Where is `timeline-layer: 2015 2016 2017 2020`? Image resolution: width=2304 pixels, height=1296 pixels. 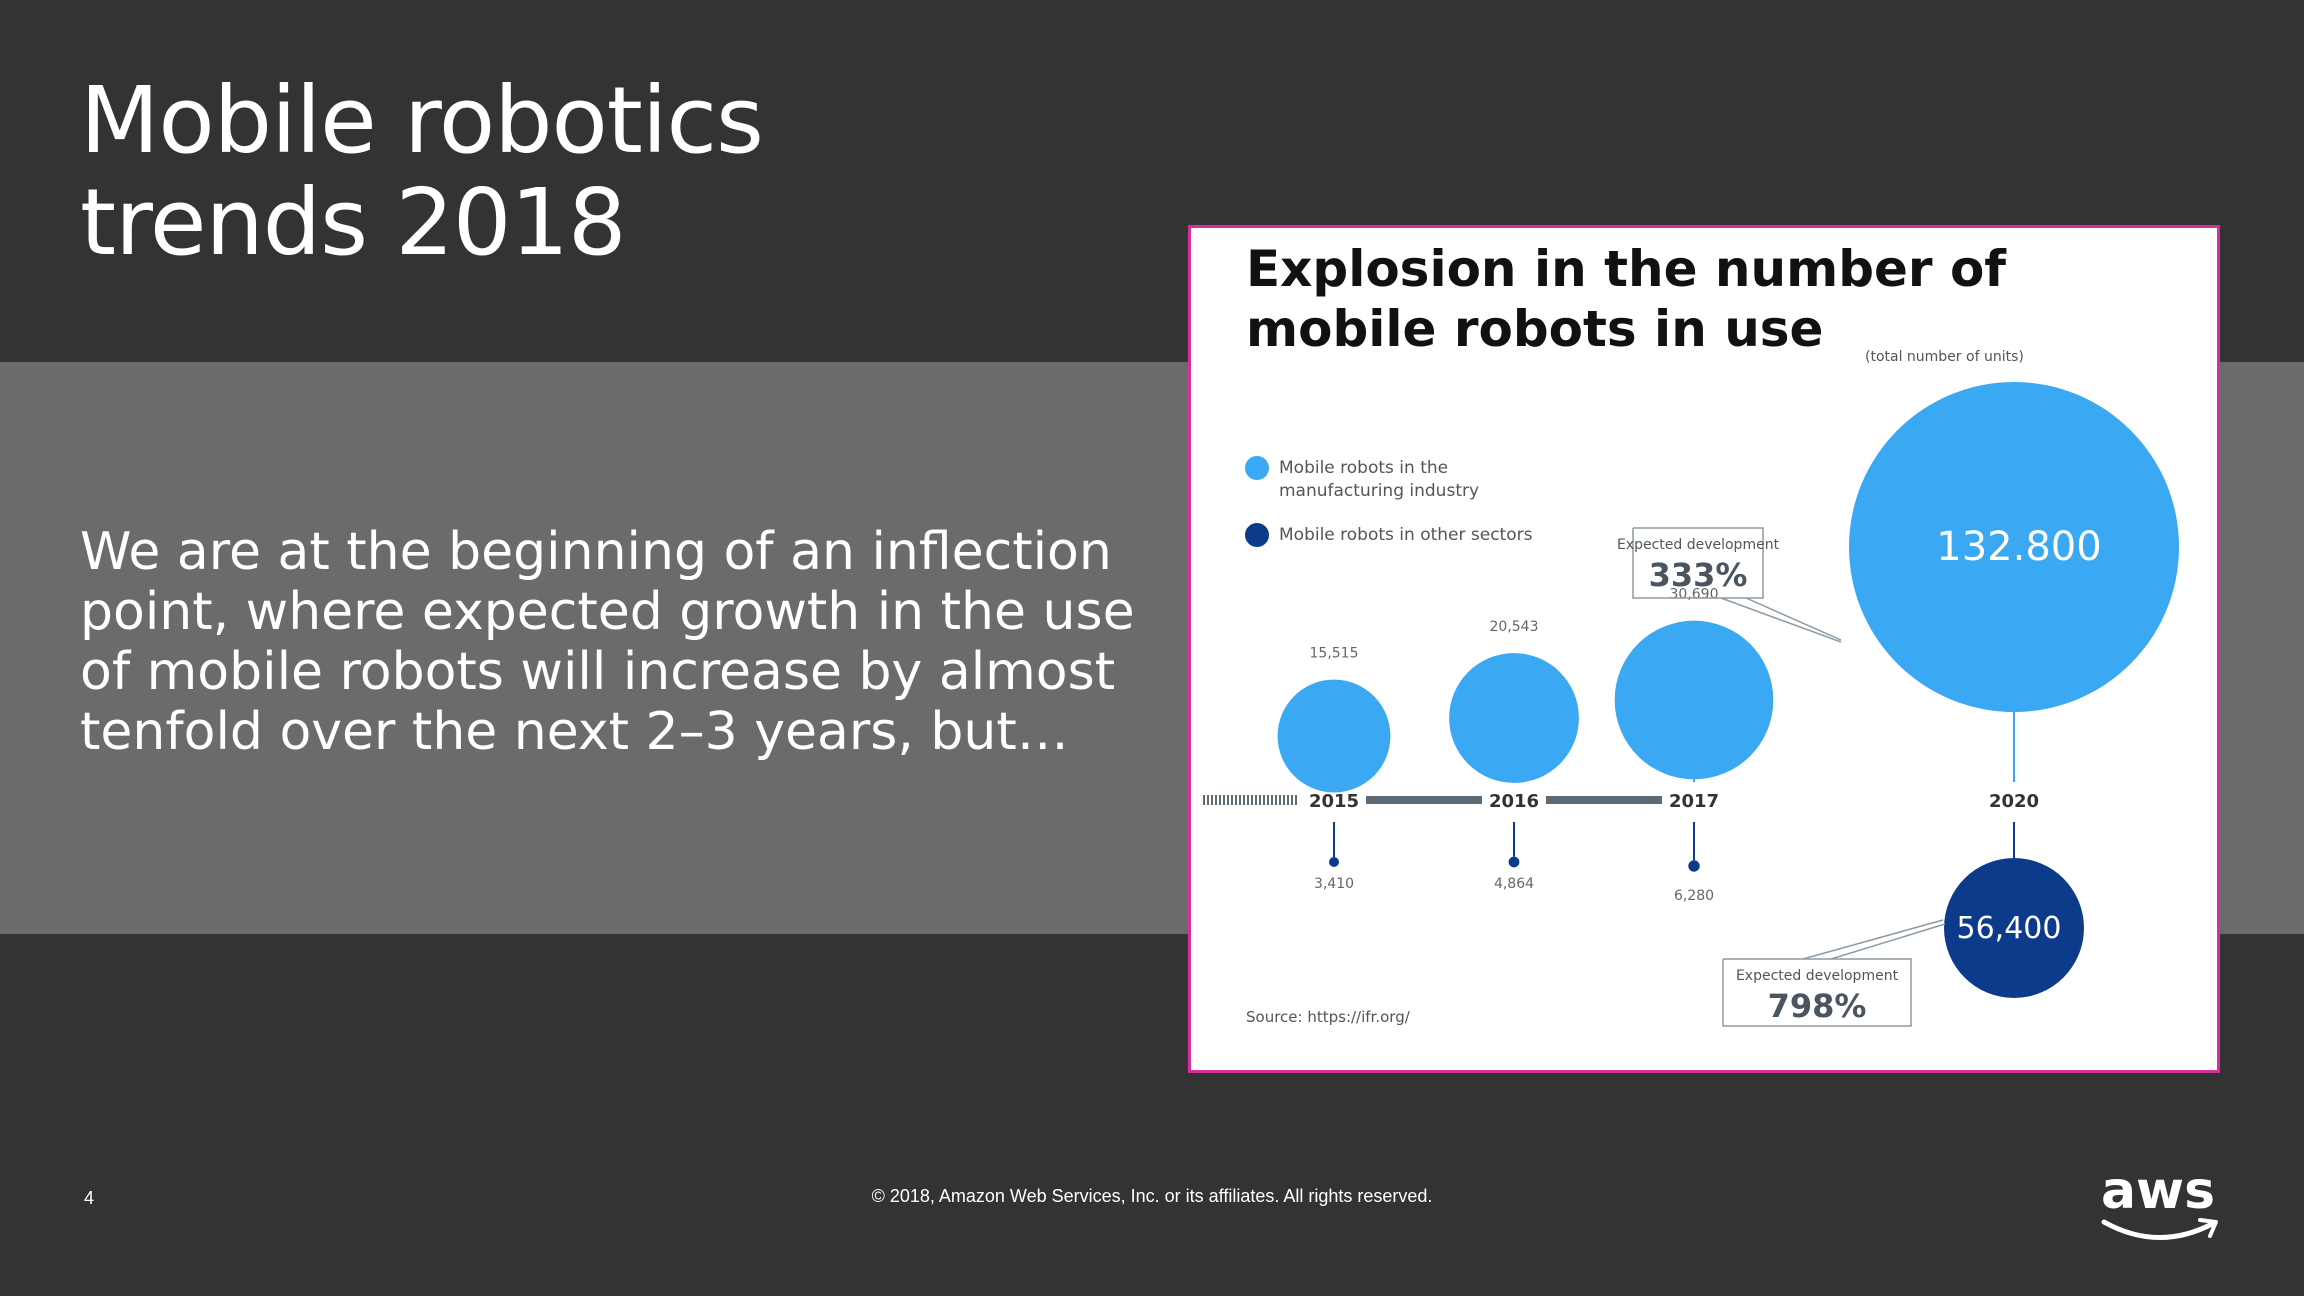
timeline-layer: 2015 2016 2017 2020 is located at coordinates (1674, 786).